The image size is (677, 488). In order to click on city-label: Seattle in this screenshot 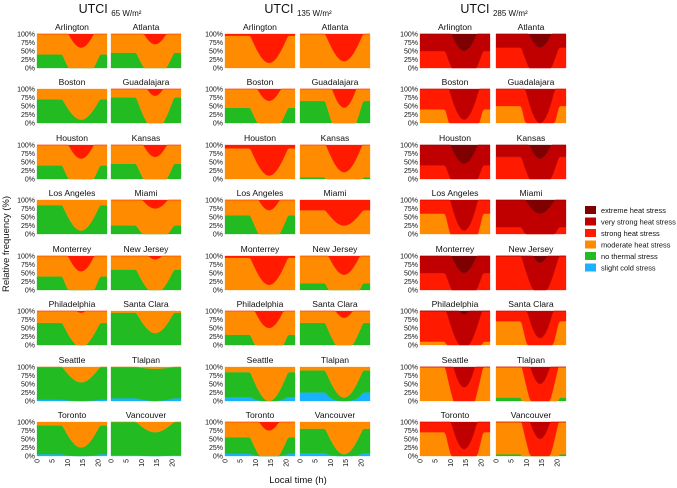, I will do `click(72, 360)`.